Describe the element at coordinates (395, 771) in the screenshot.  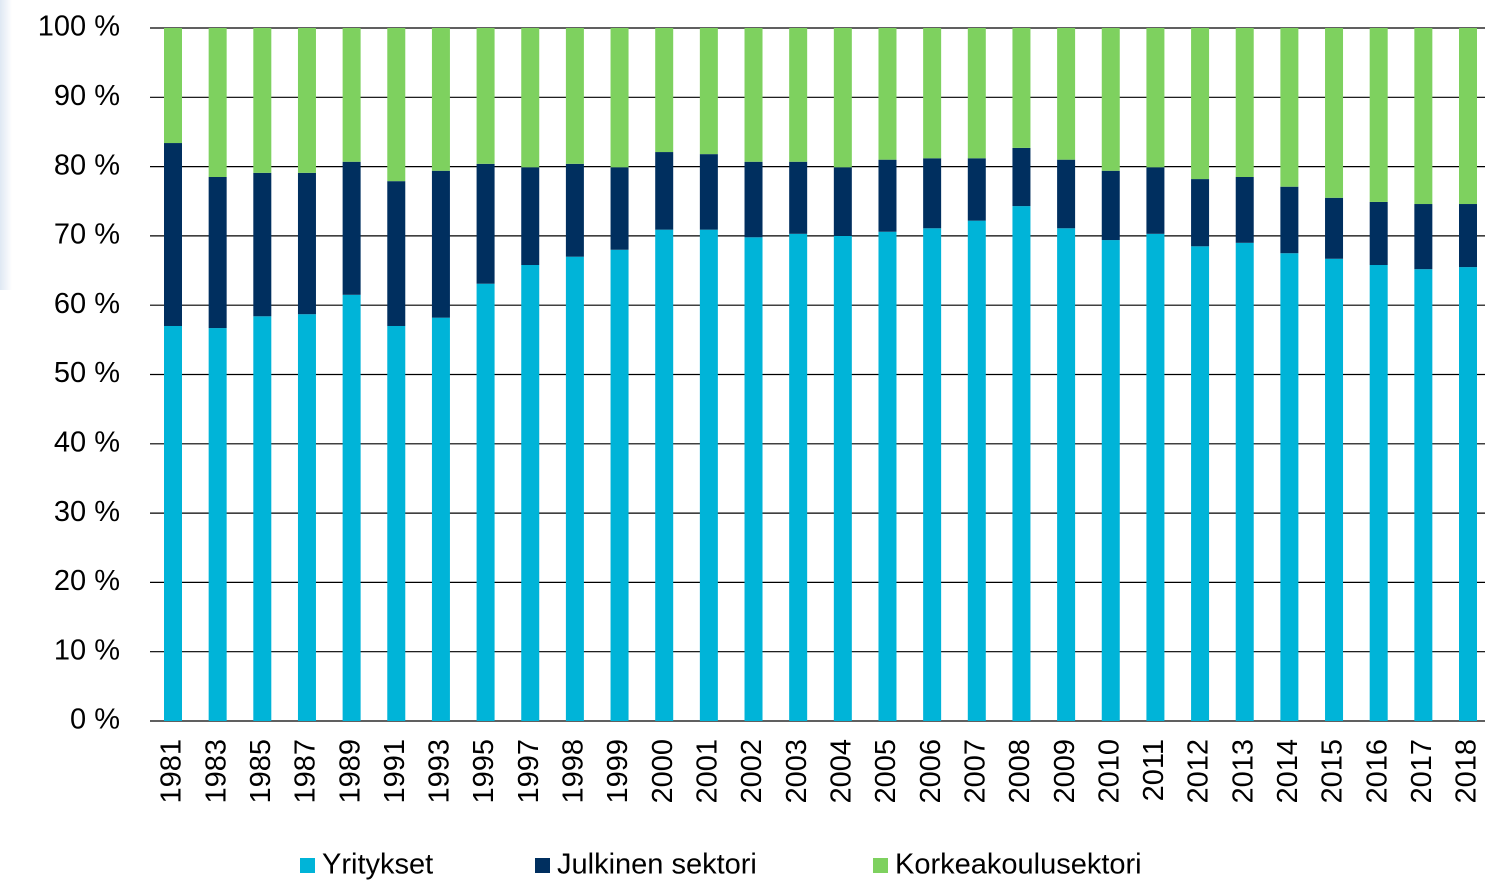
I see `x-tick-label: 1991` at that location.